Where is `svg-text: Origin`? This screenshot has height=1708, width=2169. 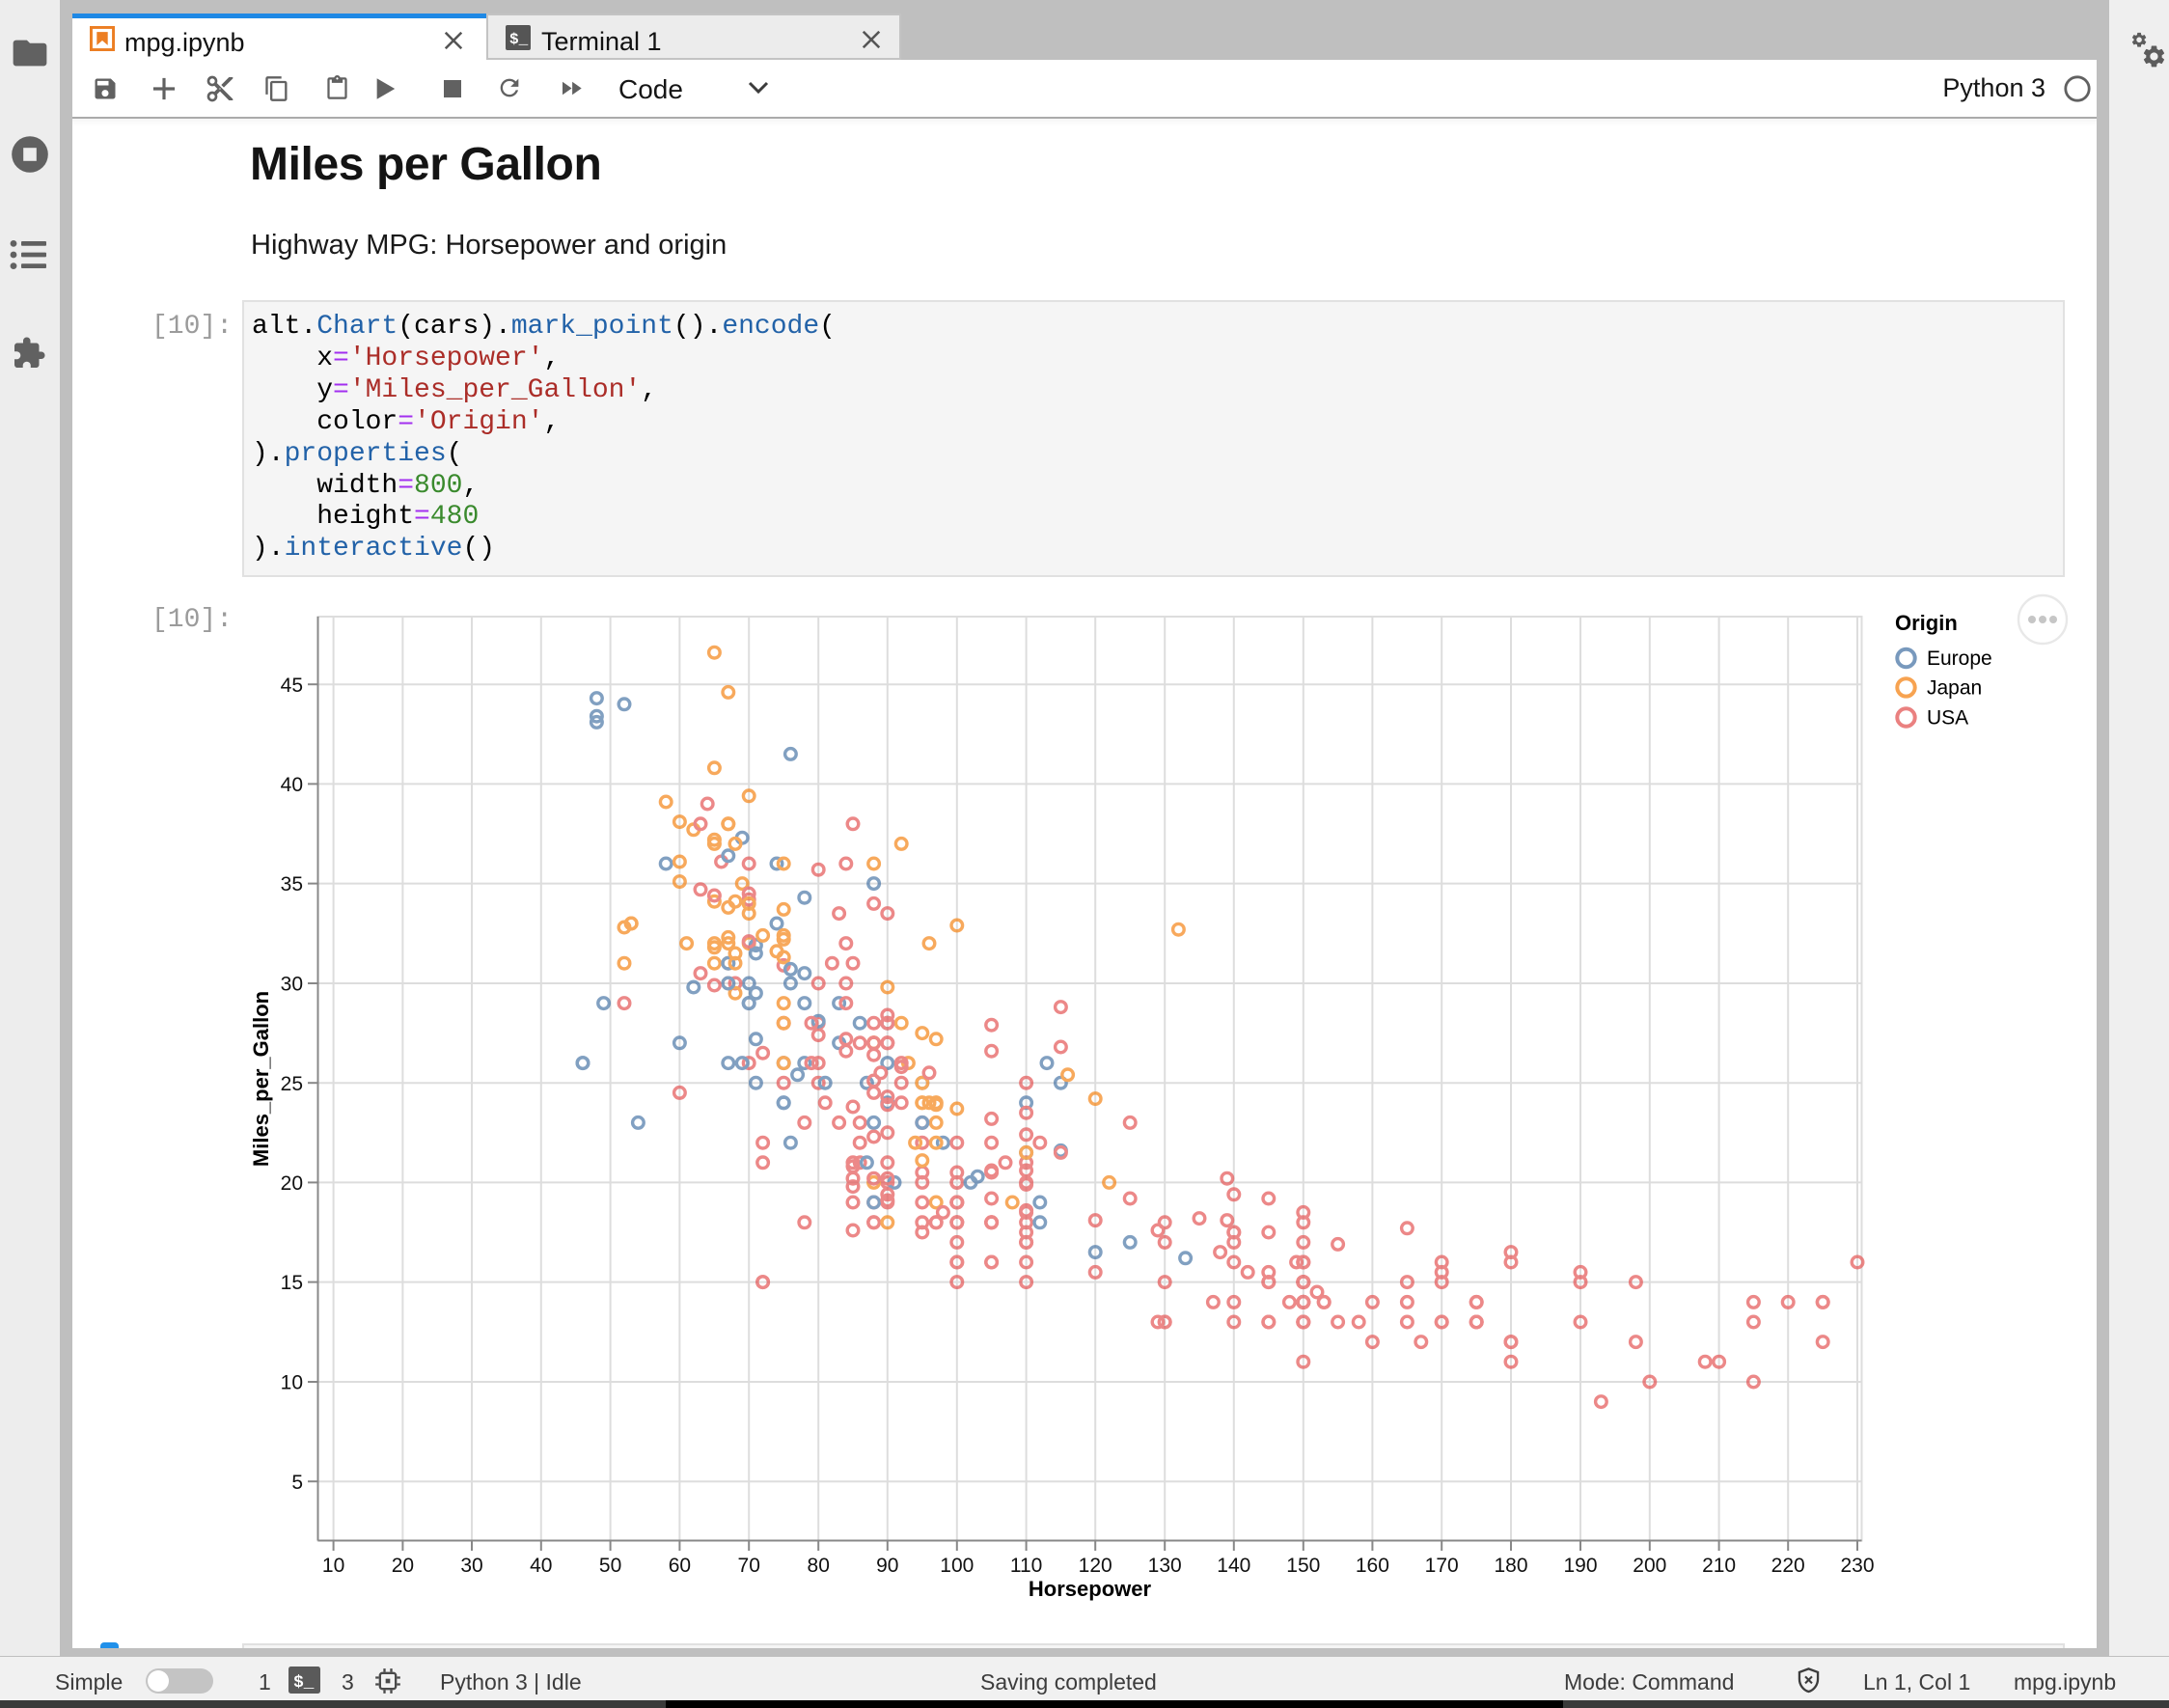 svg-text: Origin is located at coordinates (1926, 623).